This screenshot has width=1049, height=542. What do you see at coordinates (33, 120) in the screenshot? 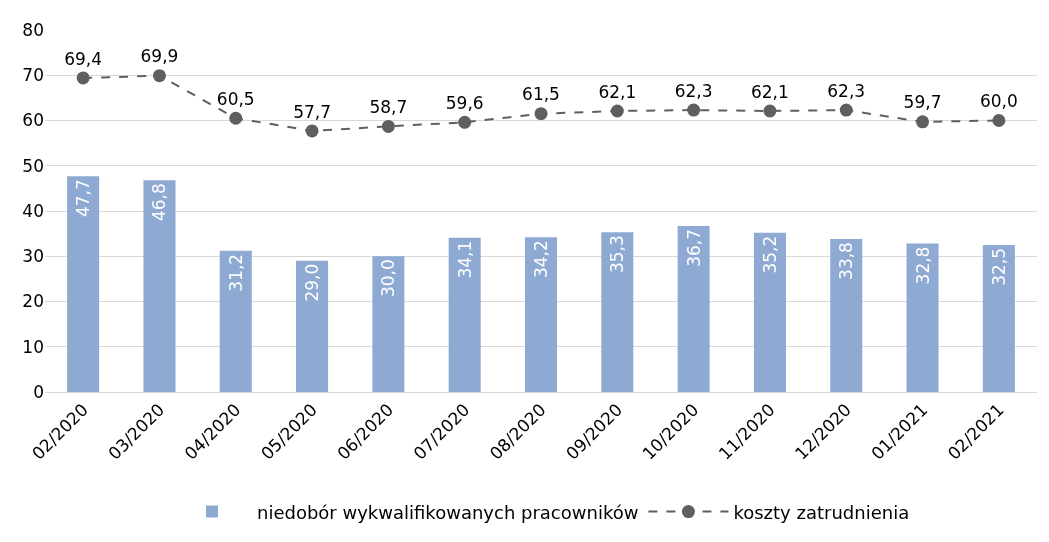
I see `y-tick-label: 60` at bounding box center [33, 120].